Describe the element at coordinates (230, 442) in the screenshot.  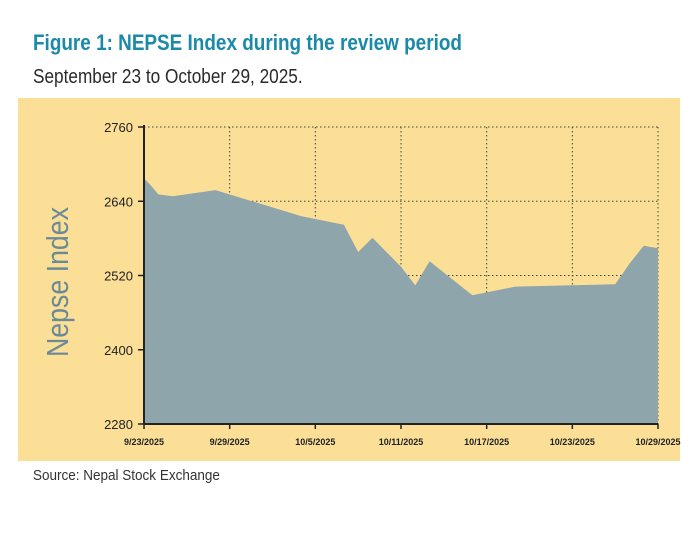
I see `x-tick-label: 9/29/2025` at that location.